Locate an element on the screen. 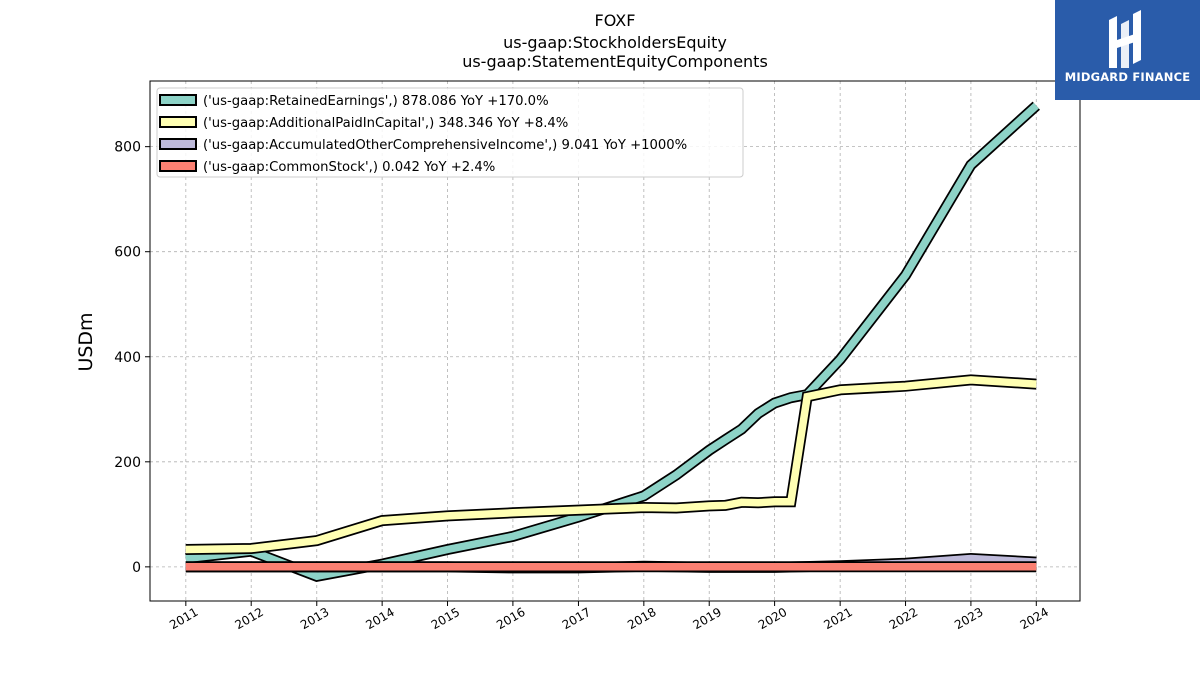 Image resolution: width=1200 pixels, height=675 pixels. y-axis: 0 200 400 600 800 is located at coordinates (132, 358).